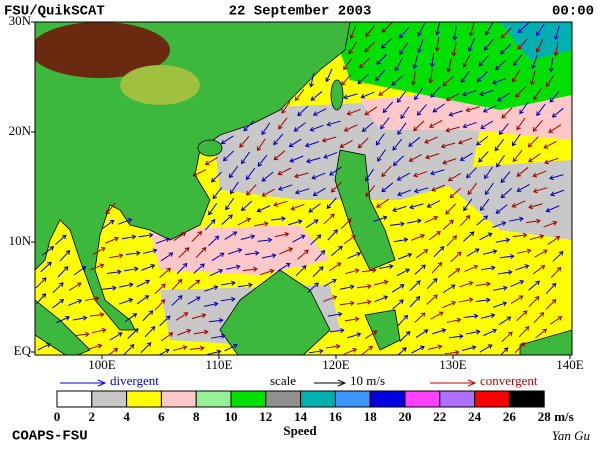 This screenshot has width=600, height=450. I want to click on legend-convergent: convergent, so click(509, 380).